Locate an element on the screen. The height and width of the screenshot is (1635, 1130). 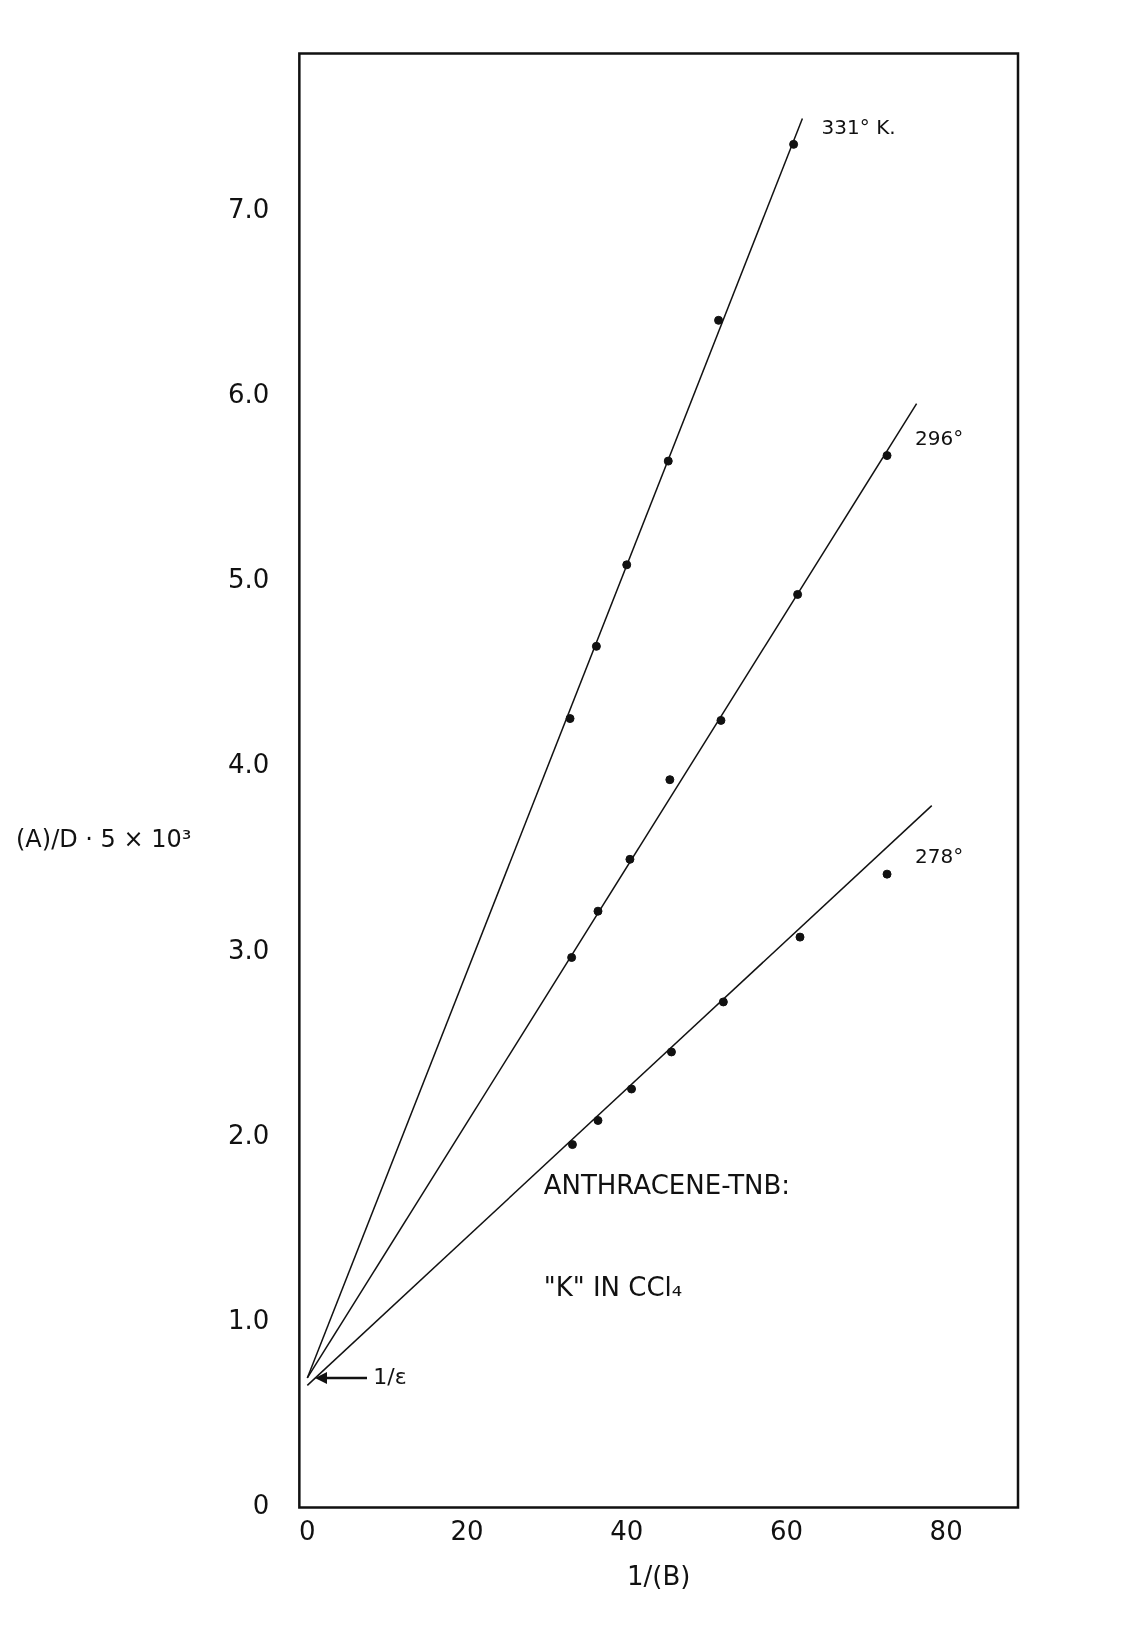
y-tick-label: 0 is located at coordinates (261, 1505).